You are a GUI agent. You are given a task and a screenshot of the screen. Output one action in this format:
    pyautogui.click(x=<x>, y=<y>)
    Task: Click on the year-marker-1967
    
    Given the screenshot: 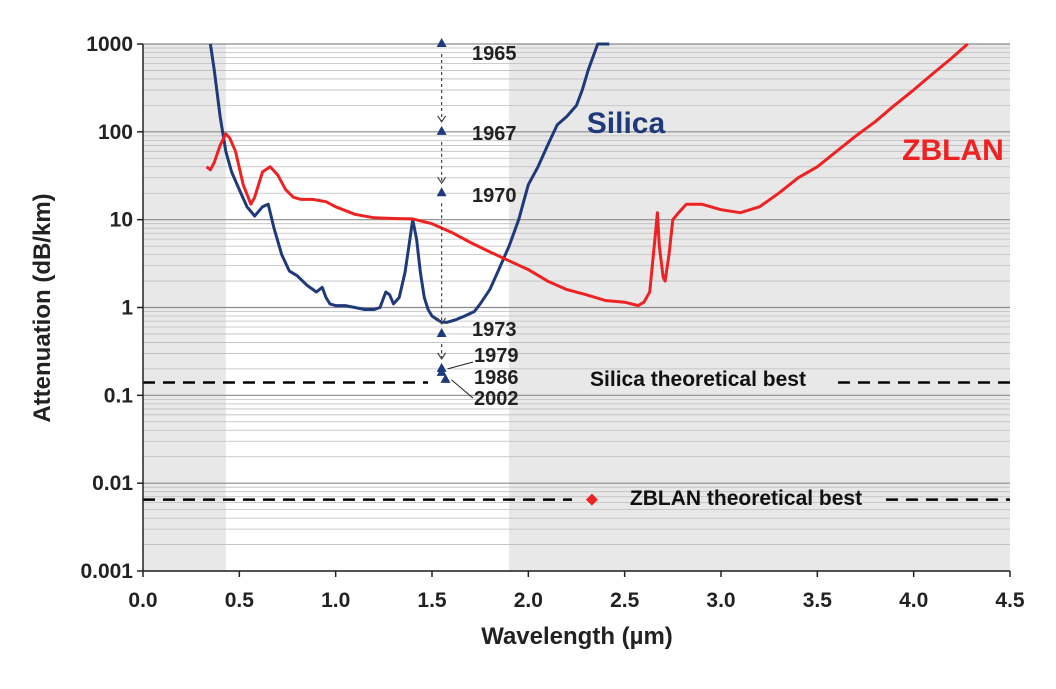 What is the action you would take?
    pyautogui.click(x=441, y=130)
    